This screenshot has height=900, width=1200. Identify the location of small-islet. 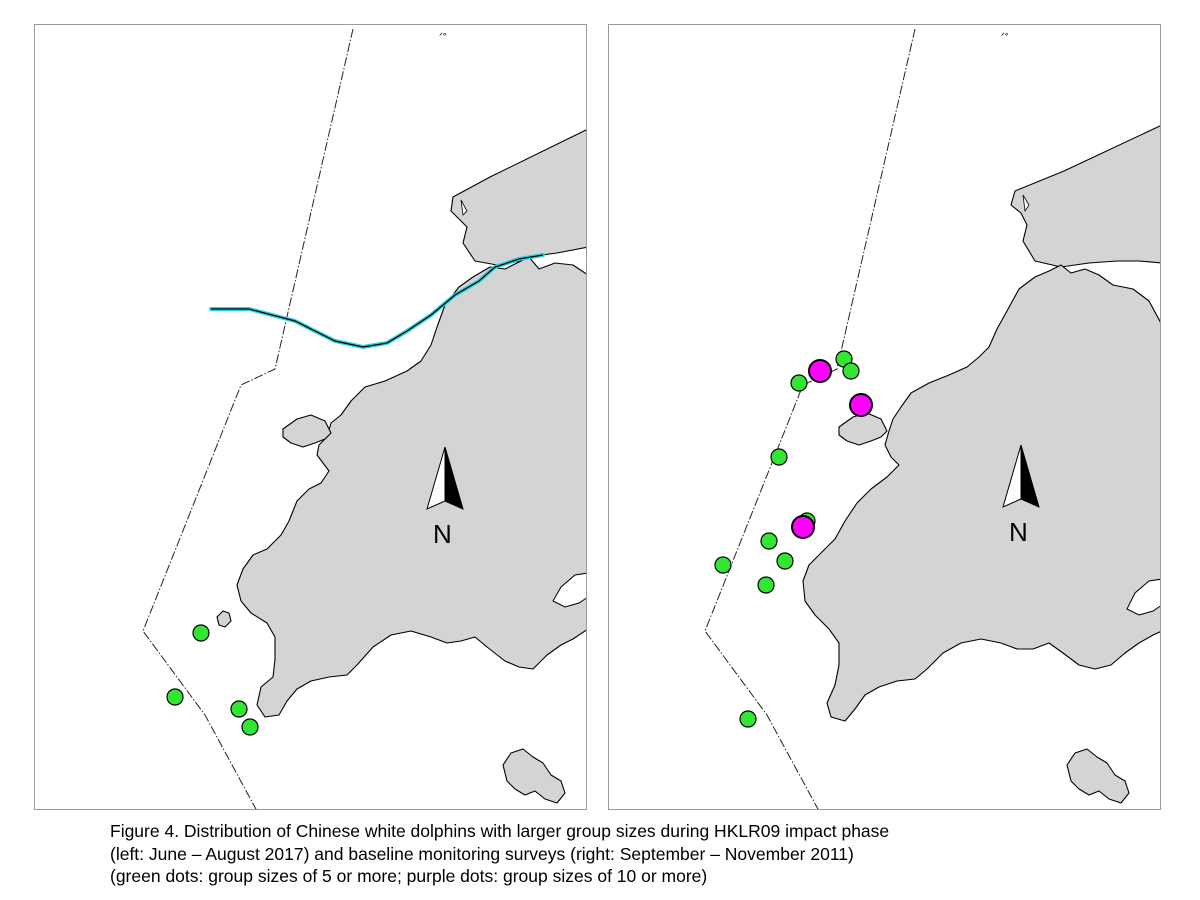
(224, 619).